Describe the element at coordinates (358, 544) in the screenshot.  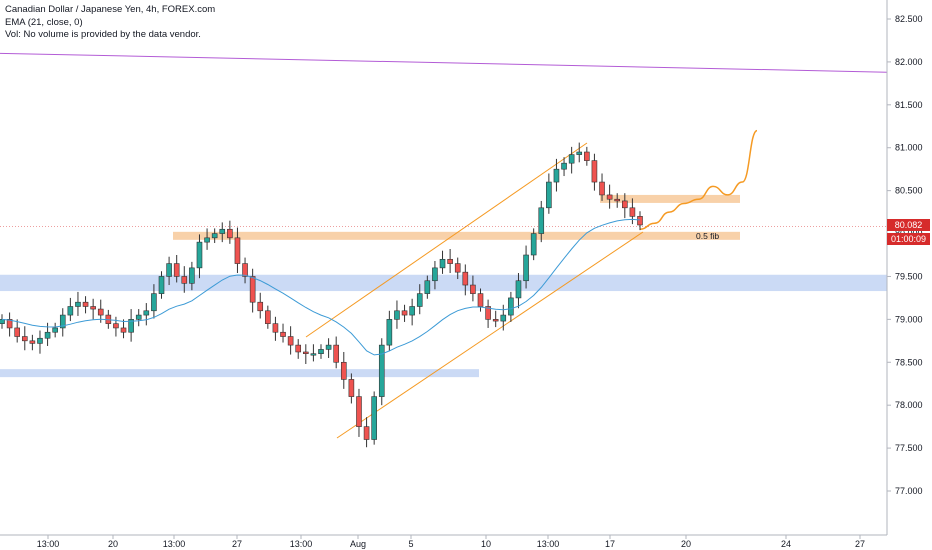
I see `time-tick-label: Aug` at that location.